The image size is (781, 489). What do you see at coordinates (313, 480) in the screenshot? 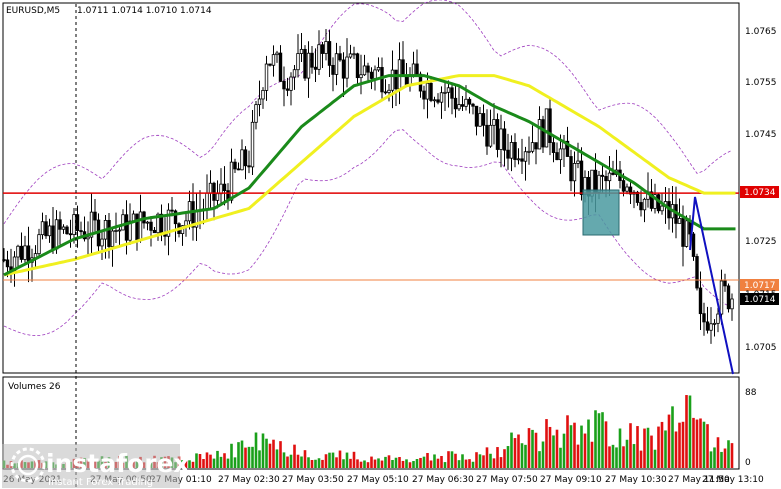
I see `time-tick: 27 May 03:50` at bounding box center [313, 480].